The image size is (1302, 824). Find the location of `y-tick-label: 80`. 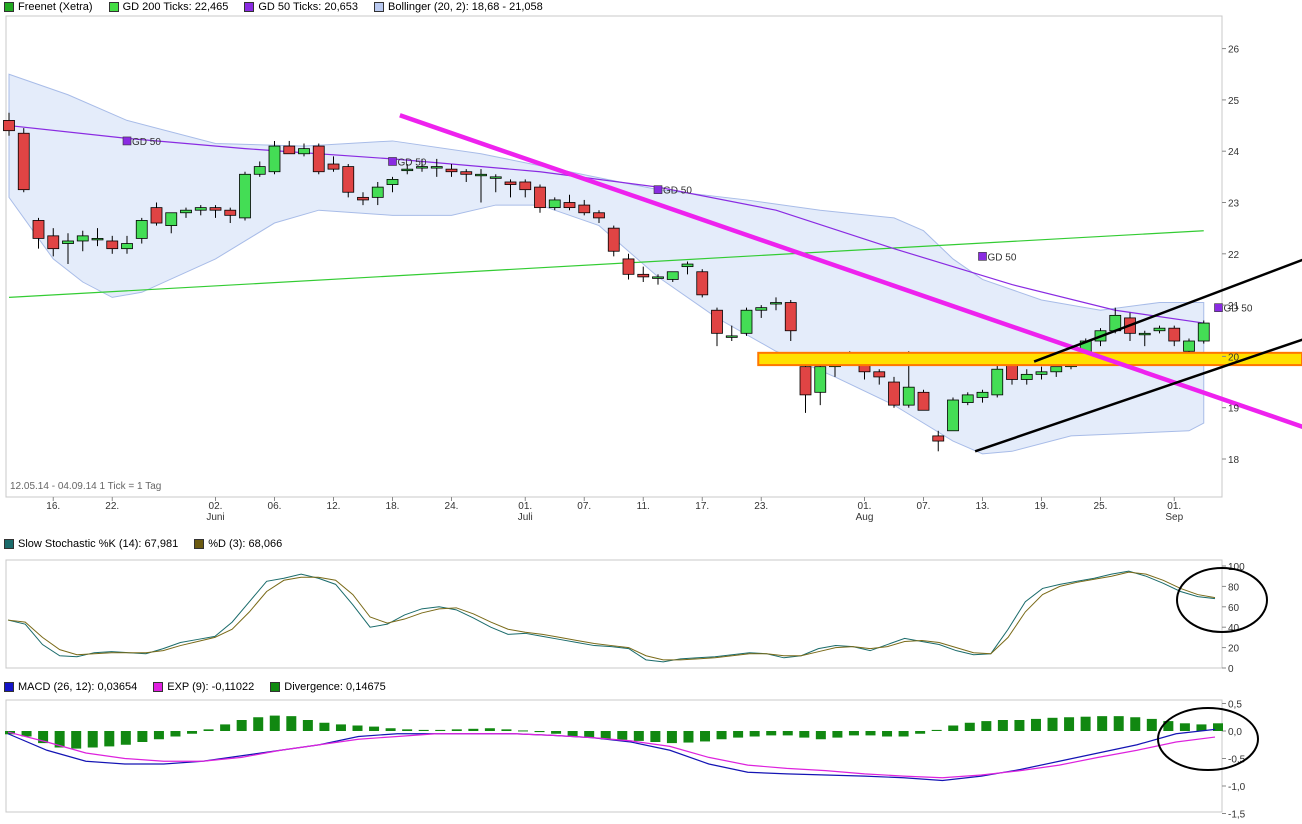

y-tick-label: 80 is located at coordinates (1234, 587).